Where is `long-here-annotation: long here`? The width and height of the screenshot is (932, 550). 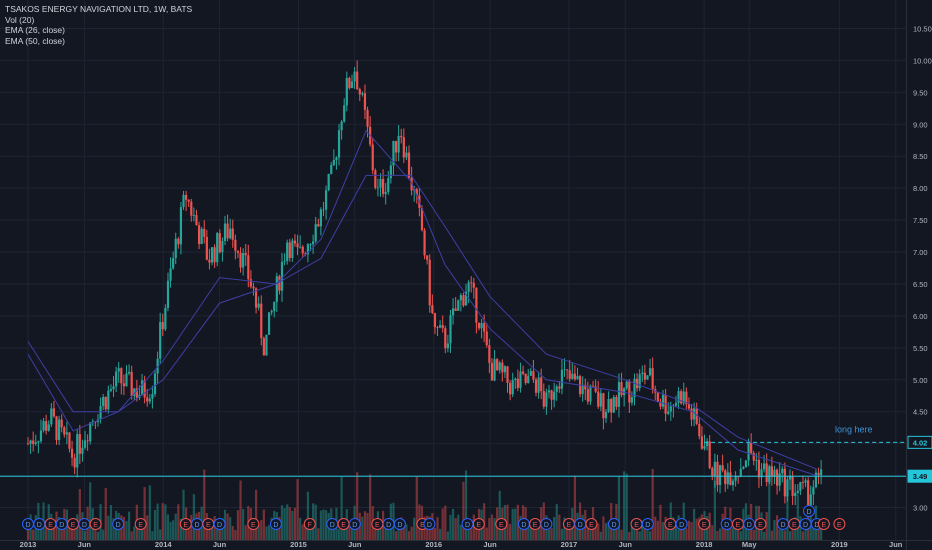 long-here-annotation: long here is located at coordinates (854, 429).